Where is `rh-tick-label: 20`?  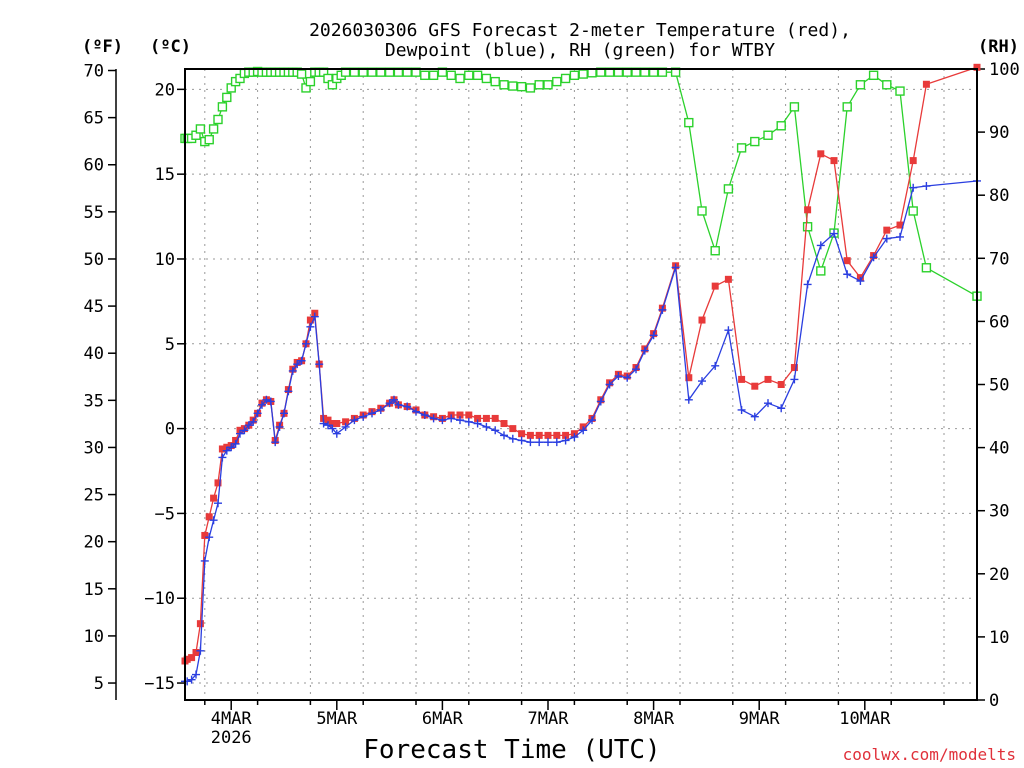 rh-tick-label: 20 is located at coordinates (999, 575).